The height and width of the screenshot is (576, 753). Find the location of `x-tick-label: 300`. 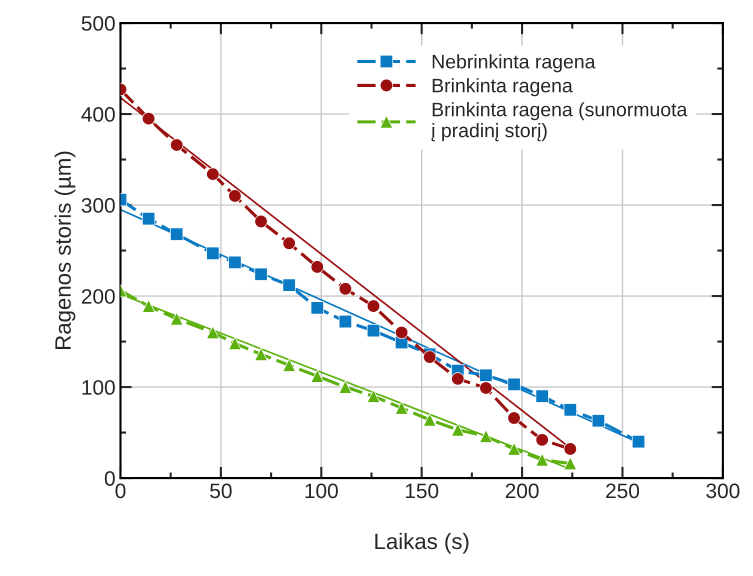

x-tick-label: 300 is located at coordinates (723, 490).